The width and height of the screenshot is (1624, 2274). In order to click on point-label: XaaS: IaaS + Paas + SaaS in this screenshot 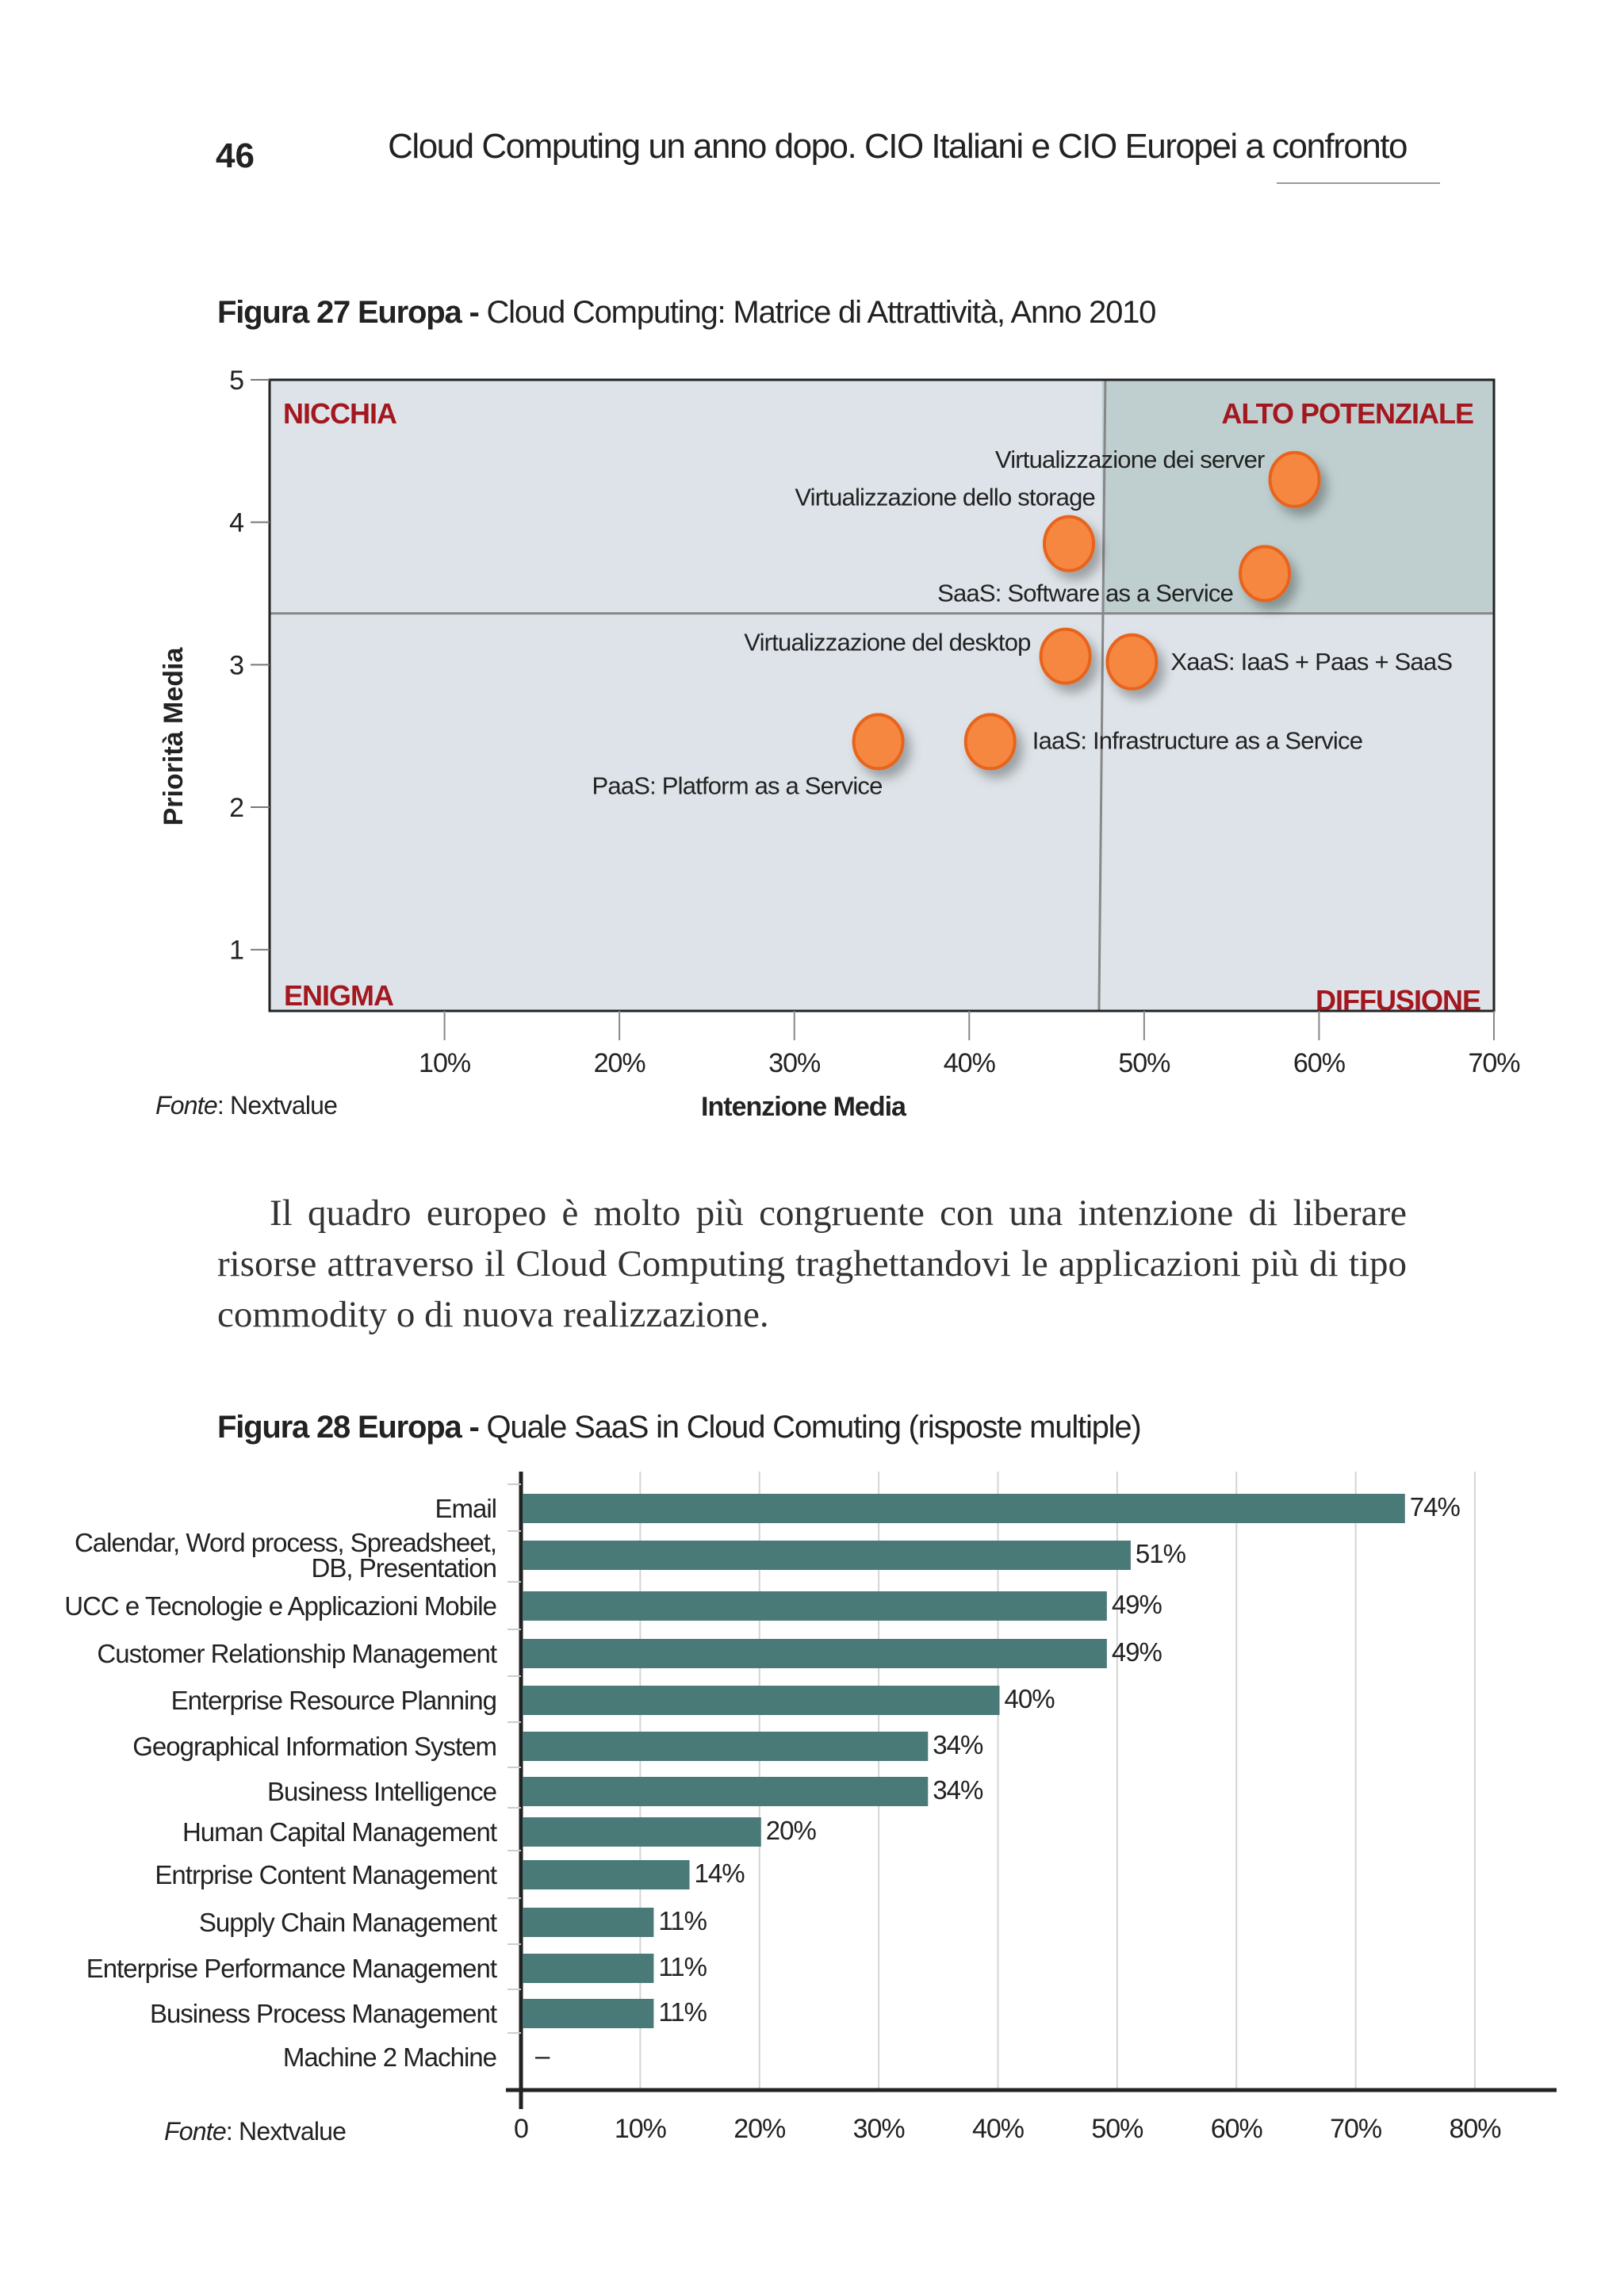, I will do `click(1311, 662)`.